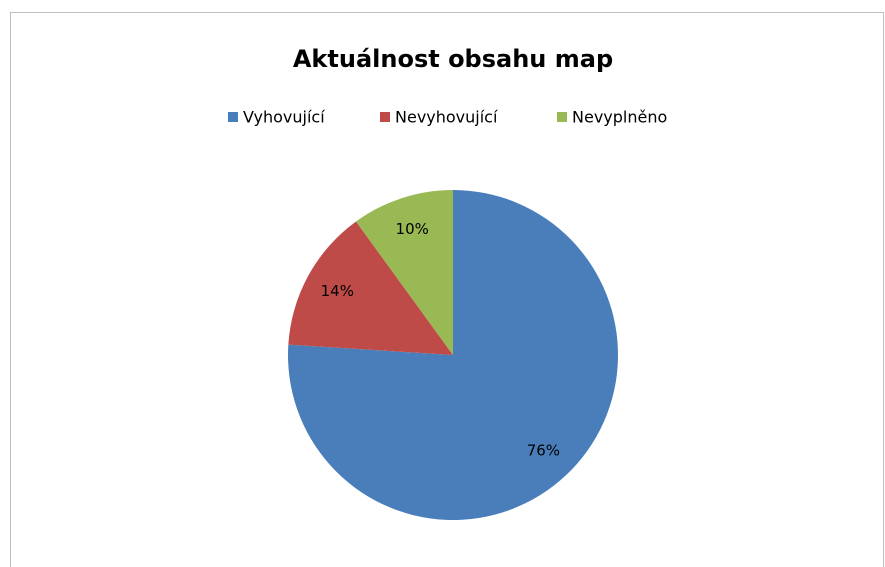 Image resolution: width=885 pixels, height=567 pixels. What do you see at coordinates (453, 59) in the screenshot?
I see `chart-title: Aktuálnost obsahu map` at bounding box center [453, 59].